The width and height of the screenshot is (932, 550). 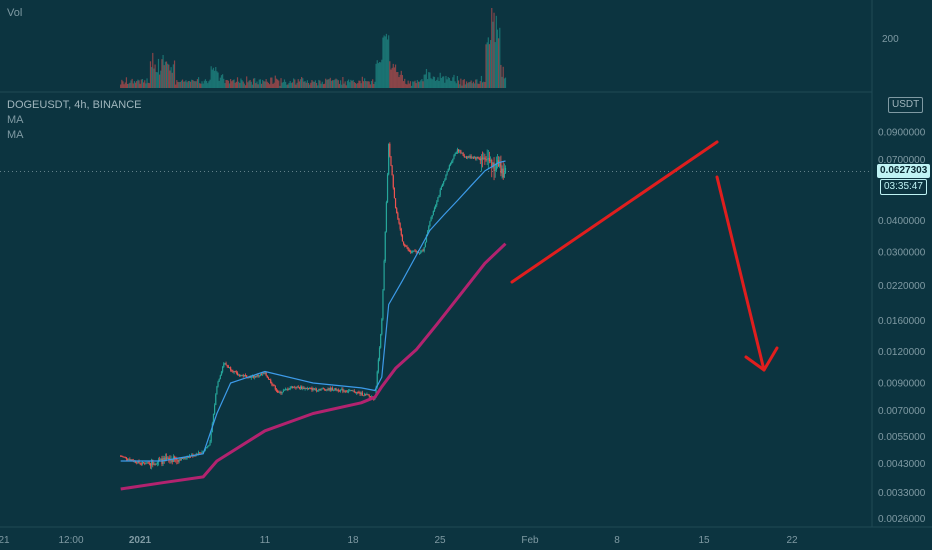 I want to click on volume-tick-label: 200, so click(x=890, y=39).